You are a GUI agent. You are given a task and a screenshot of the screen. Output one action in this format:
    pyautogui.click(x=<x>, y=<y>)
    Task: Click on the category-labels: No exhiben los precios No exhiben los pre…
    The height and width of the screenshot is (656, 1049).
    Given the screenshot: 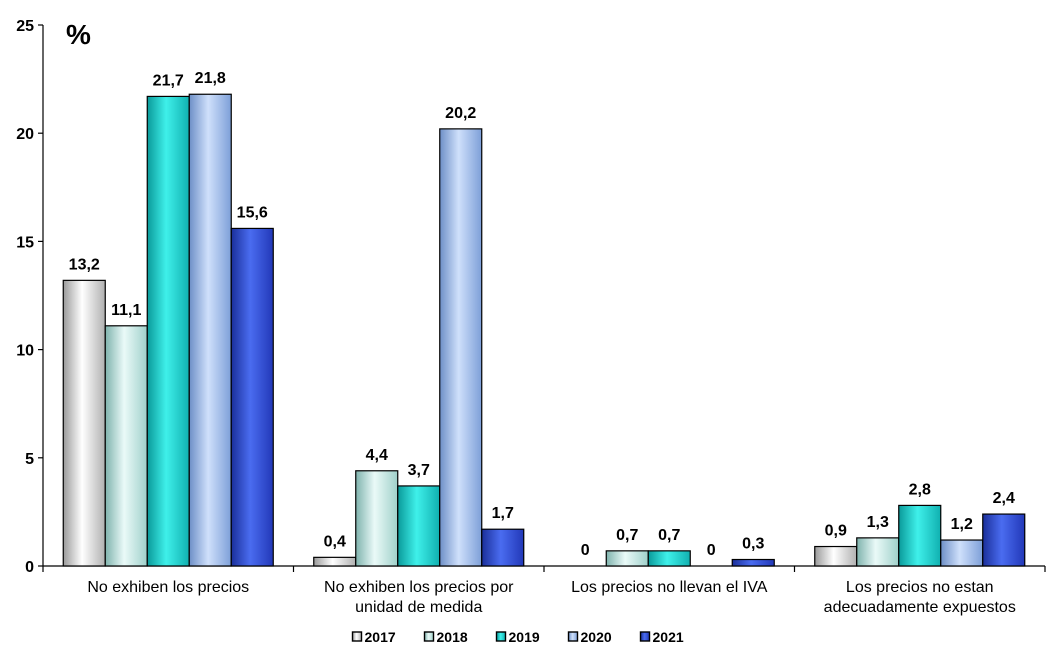 What is the action you would take?
    pyautogui.click(x=551, y=597)
    